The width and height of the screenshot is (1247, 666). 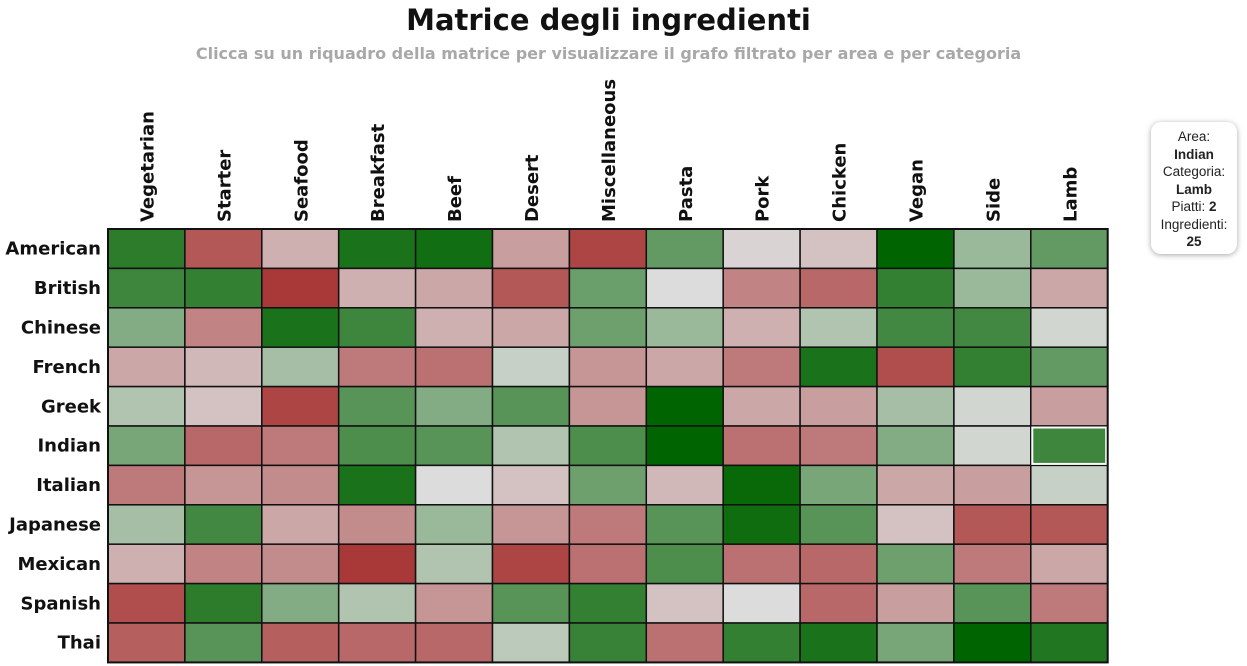 What do you see at coordinates (531, 564) in the screenshot?
I see `heatmap-cell-mexican-desert` at bounding box center [531, 564].